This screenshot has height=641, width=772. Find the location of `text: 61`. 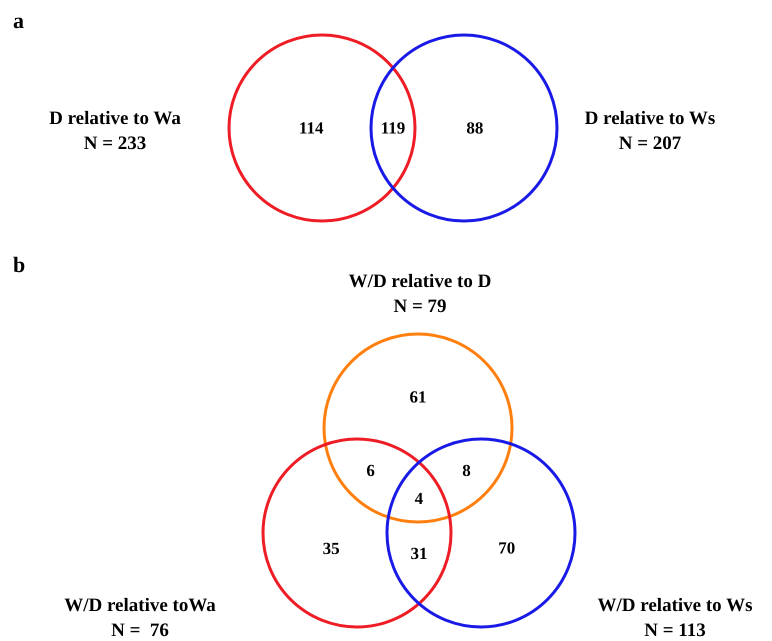

text: 61 is located at coordinates (418, 397).